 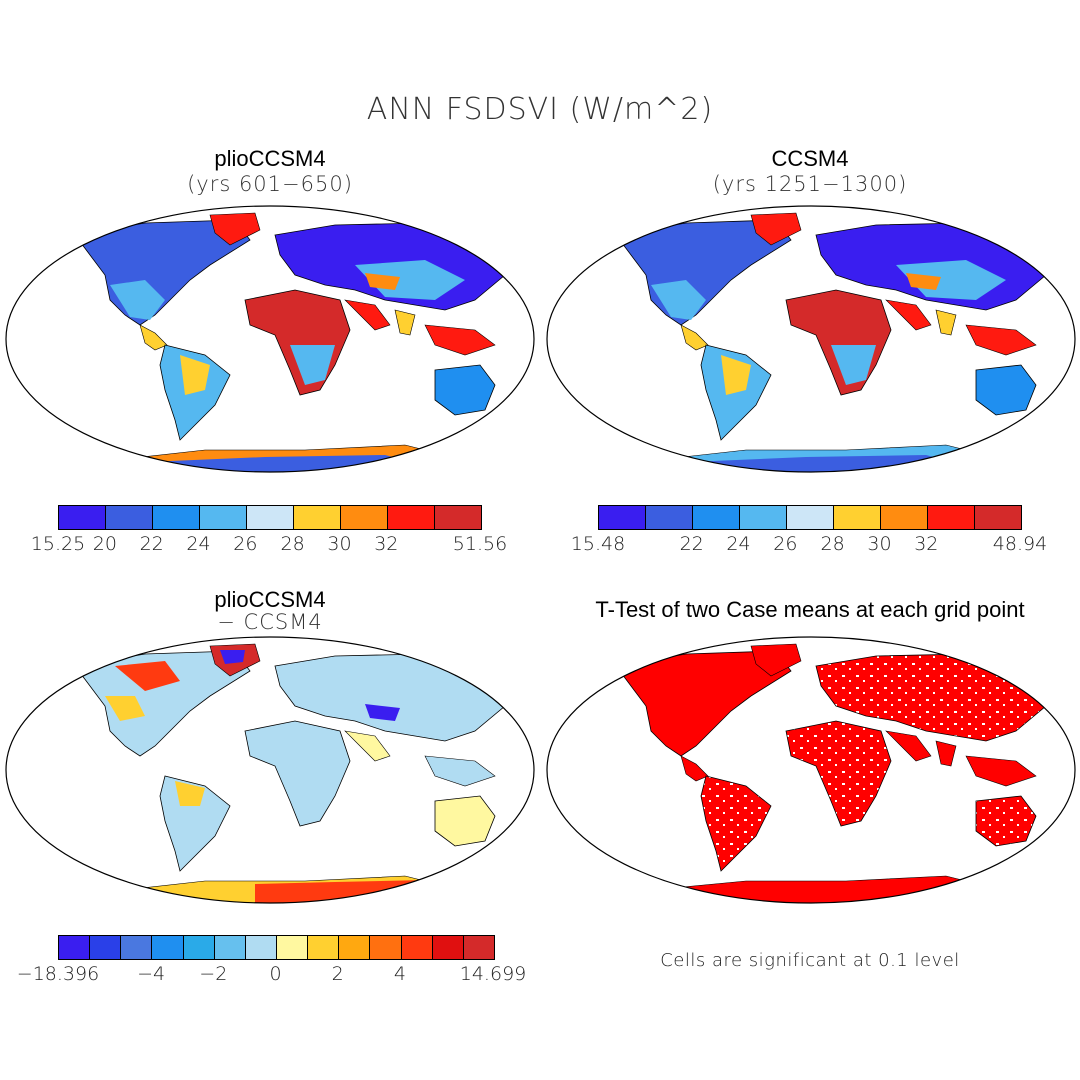 What do you see at coordinates (811, 339) in the screenshot?
I see `panel2-map` at bounding box center [811, 339].